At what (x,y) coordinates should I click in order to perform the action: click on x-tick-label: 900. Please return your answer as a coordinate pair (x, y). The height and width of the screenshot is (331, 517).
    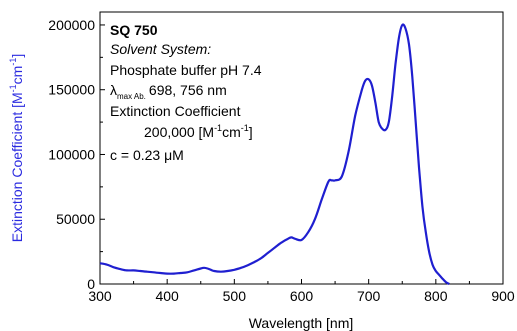
    Looking at the image, I should click on (503, 296).